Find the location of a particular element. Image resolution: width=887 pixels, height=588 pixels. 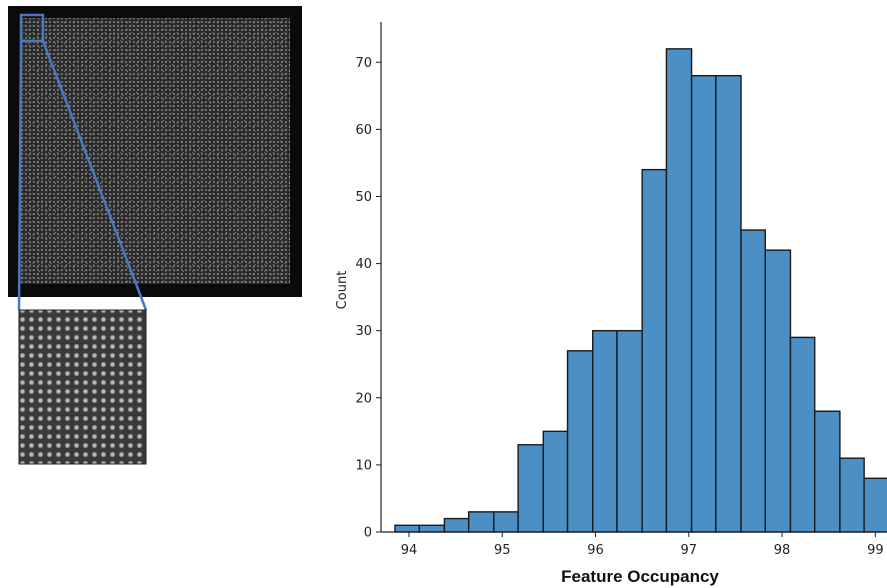

x-tick-label: 94 is located at coordinates (409, 550).